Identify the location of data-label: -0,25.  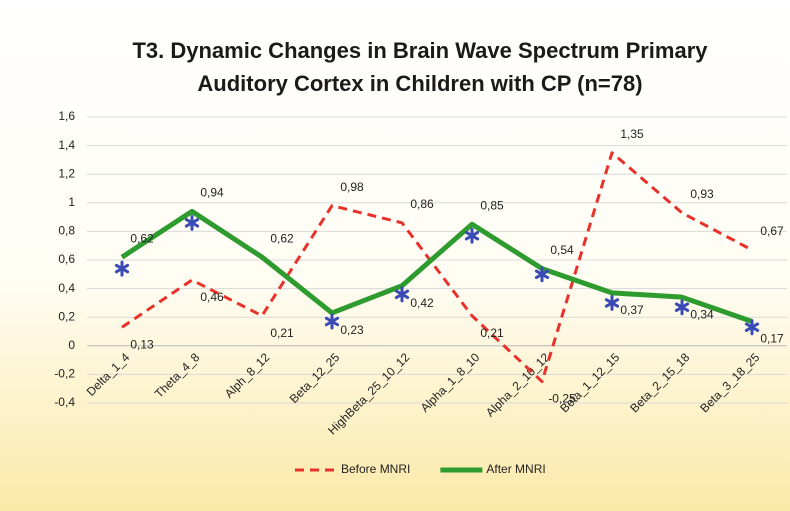
(562, 399).